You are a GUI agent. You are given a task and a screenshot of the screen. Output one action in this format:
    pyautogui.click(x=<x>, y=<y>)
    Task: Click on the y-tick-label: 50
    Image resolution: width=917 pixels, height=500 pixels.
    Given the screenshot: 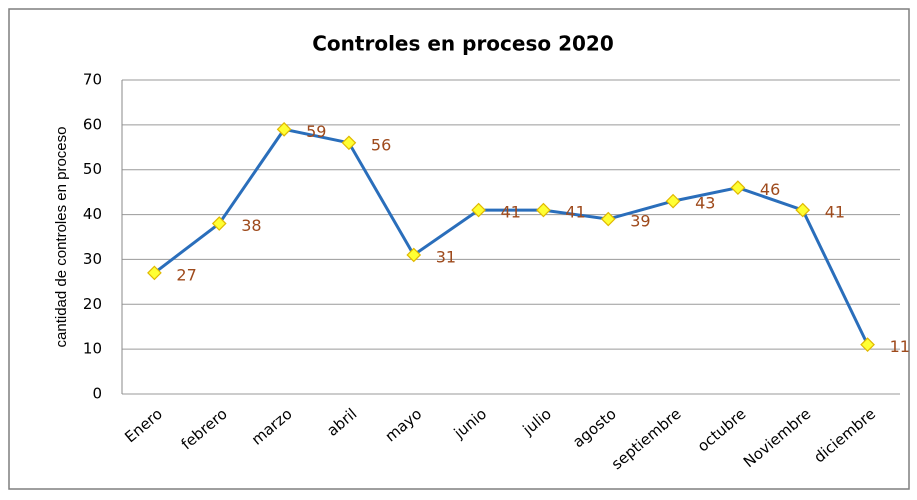 What is the action you would take?
    pyautogui.click(x=92, y=169)
    